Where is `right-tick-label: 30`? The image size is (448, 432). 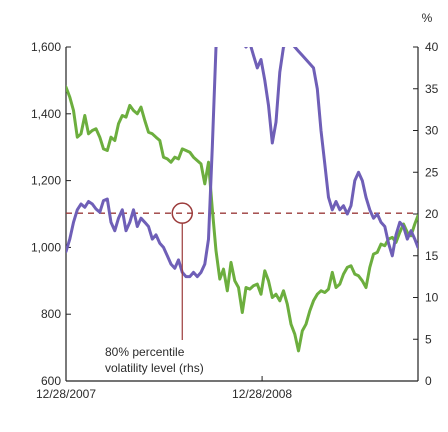
right-tick-label: 30 is located at coordinates (432, 131).